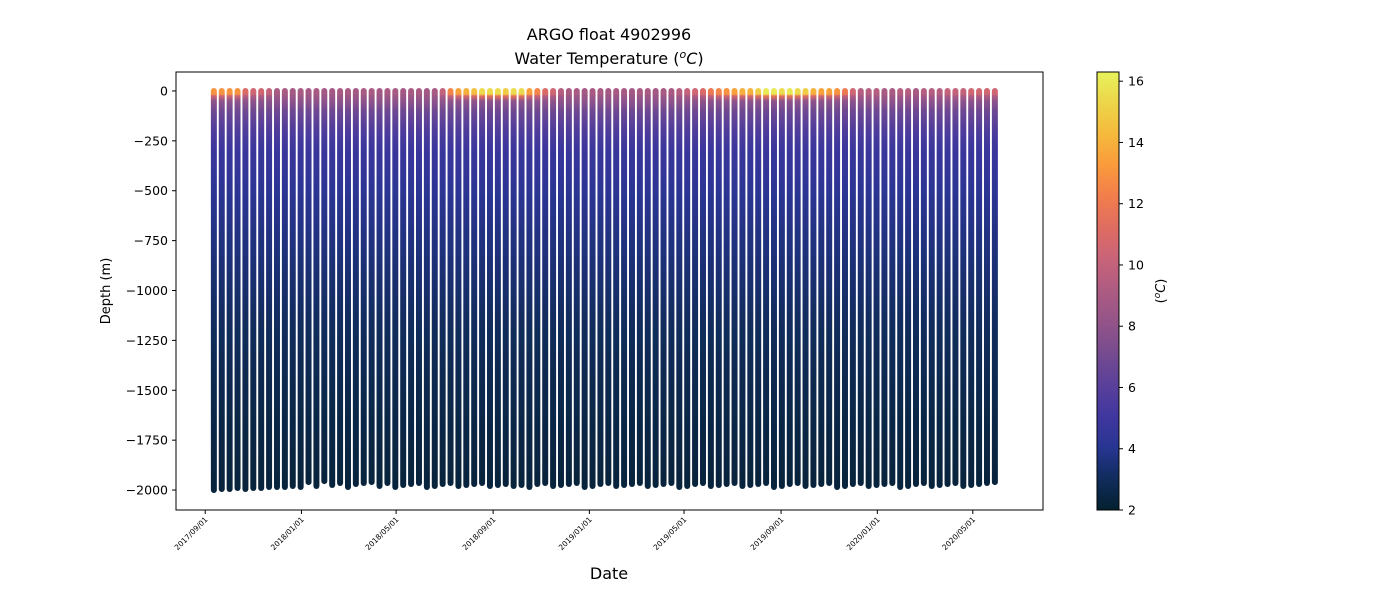  I want to click on colorbar-tick-label: 14, so click(1136, 142).